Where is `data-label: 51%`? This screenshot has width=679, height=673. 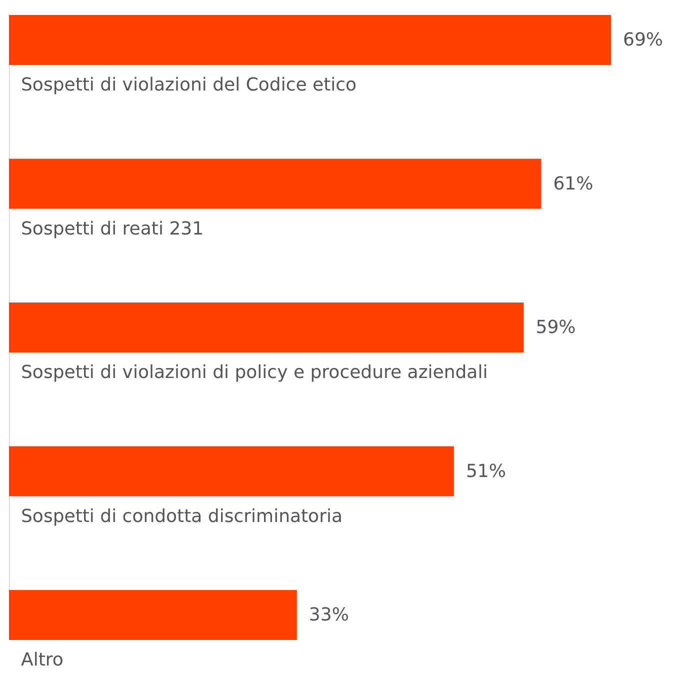
data-label: 51% is located at coordinates (486, 471).